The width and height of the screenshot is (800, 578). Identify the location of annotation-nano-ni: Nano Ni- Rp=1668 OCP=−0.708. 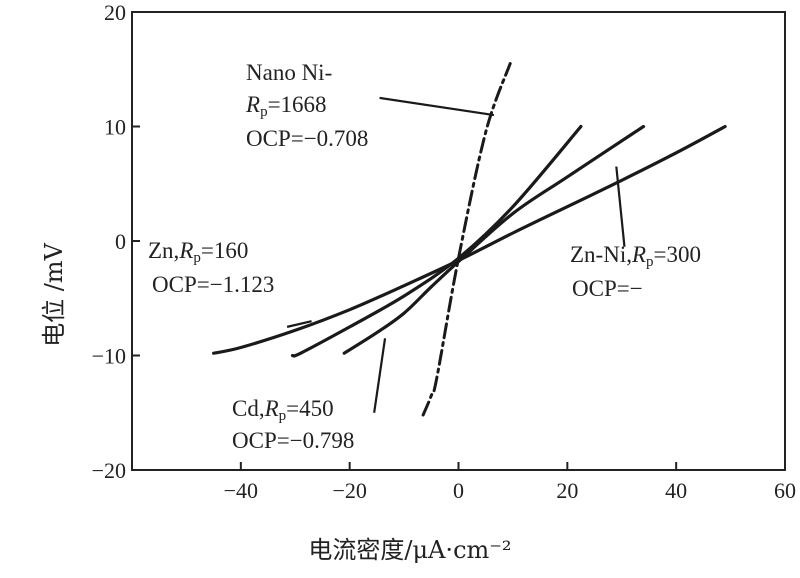
(306, 105).